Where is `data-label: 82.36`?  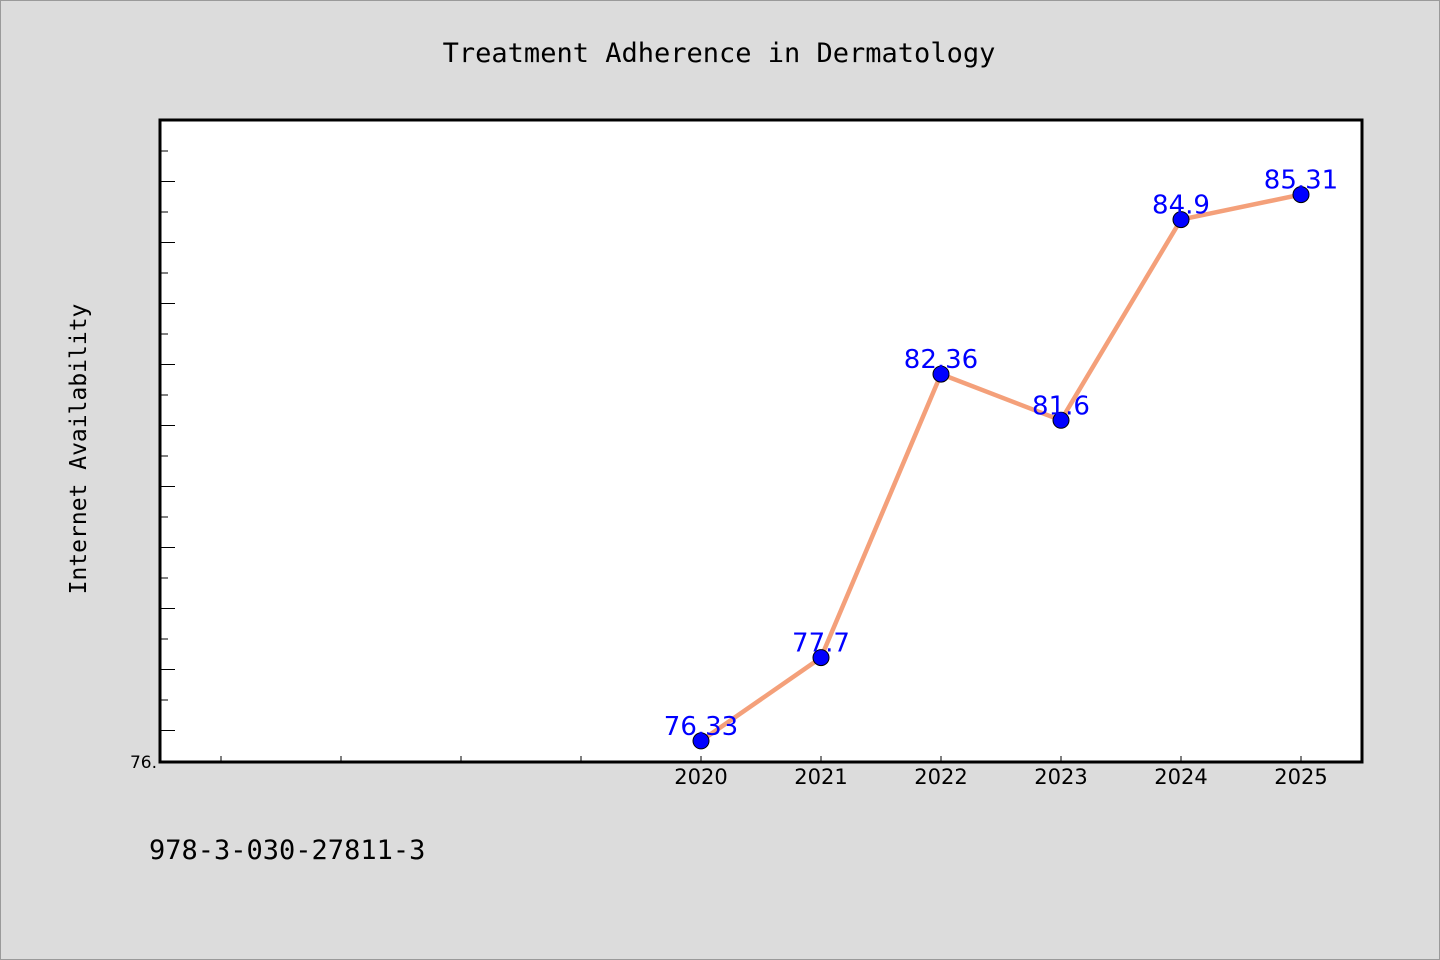
data-label: 82.36 is located at coordinates (941, 360).